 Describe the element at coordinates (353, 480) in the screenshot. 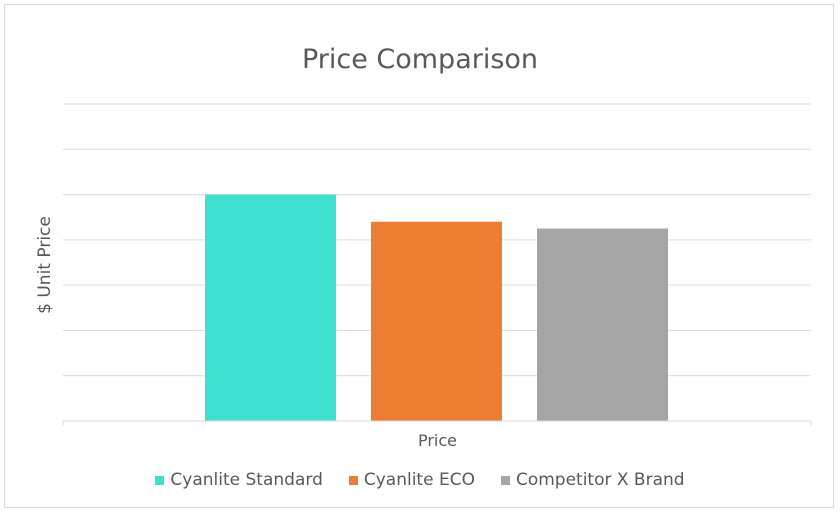

I see `legend-swatch-cyanlite-eco` at that location.